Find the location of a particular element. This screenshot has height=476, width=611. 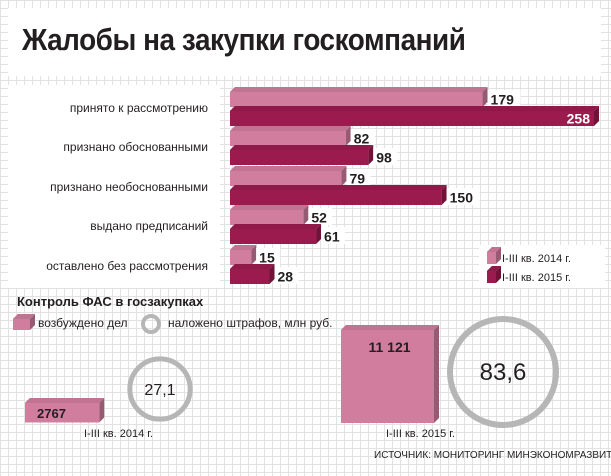

legend-label: I-III кв. 2014 г. is located at coordinates (536, 259).